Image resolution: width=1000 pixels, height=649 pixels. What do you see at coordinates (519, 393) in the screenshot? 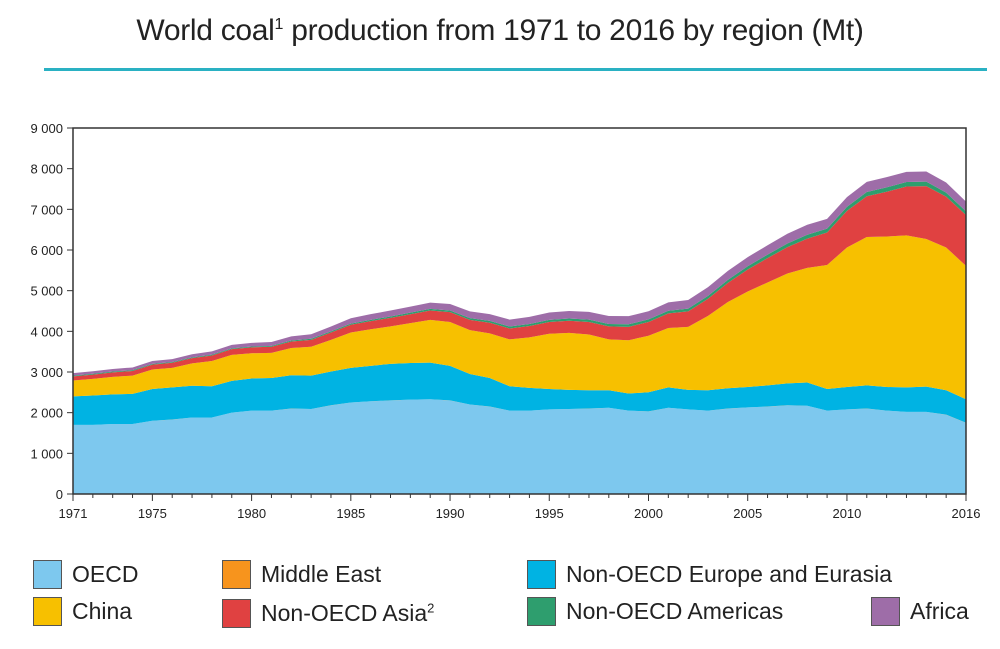
I see `area-series-non-oecd-europe-and-eurasia` at bounding box center [519, 393].